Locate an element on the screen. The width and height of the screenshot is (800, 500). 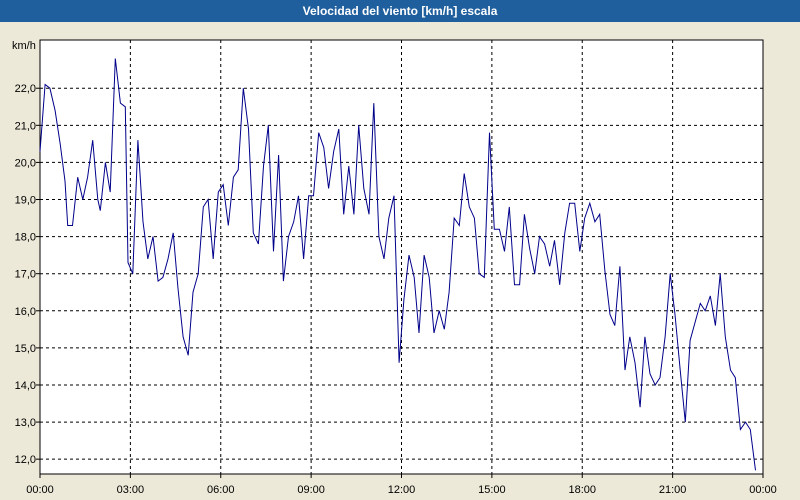
y-tick-label: 13,0 is located at coordinates (25, 423).